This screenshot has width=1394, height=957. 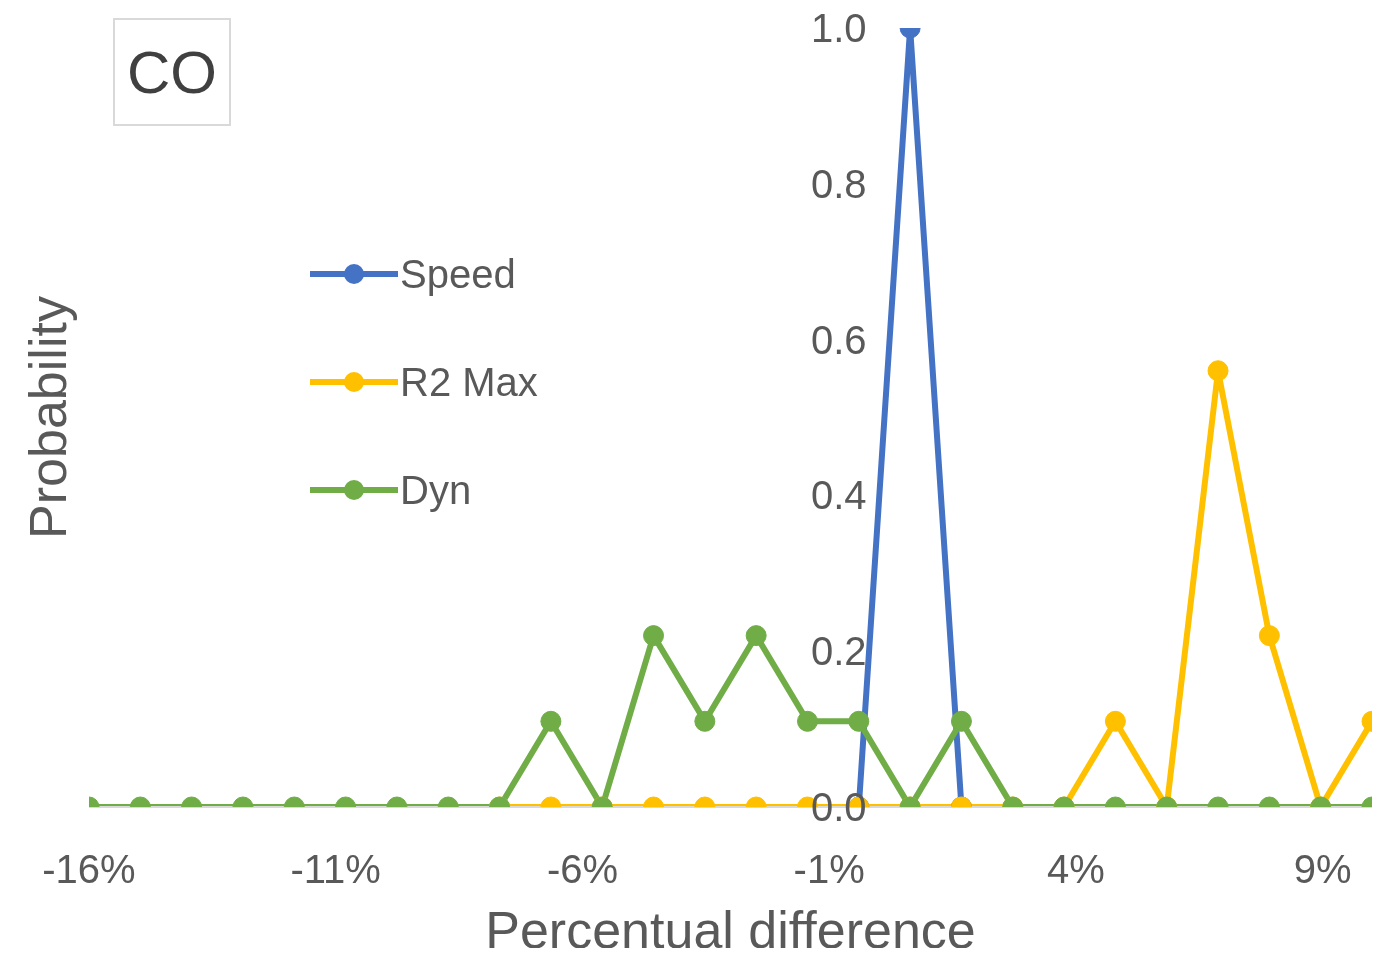 I want to click on y-tick-label: 1.0, so click(x=838, y=28).